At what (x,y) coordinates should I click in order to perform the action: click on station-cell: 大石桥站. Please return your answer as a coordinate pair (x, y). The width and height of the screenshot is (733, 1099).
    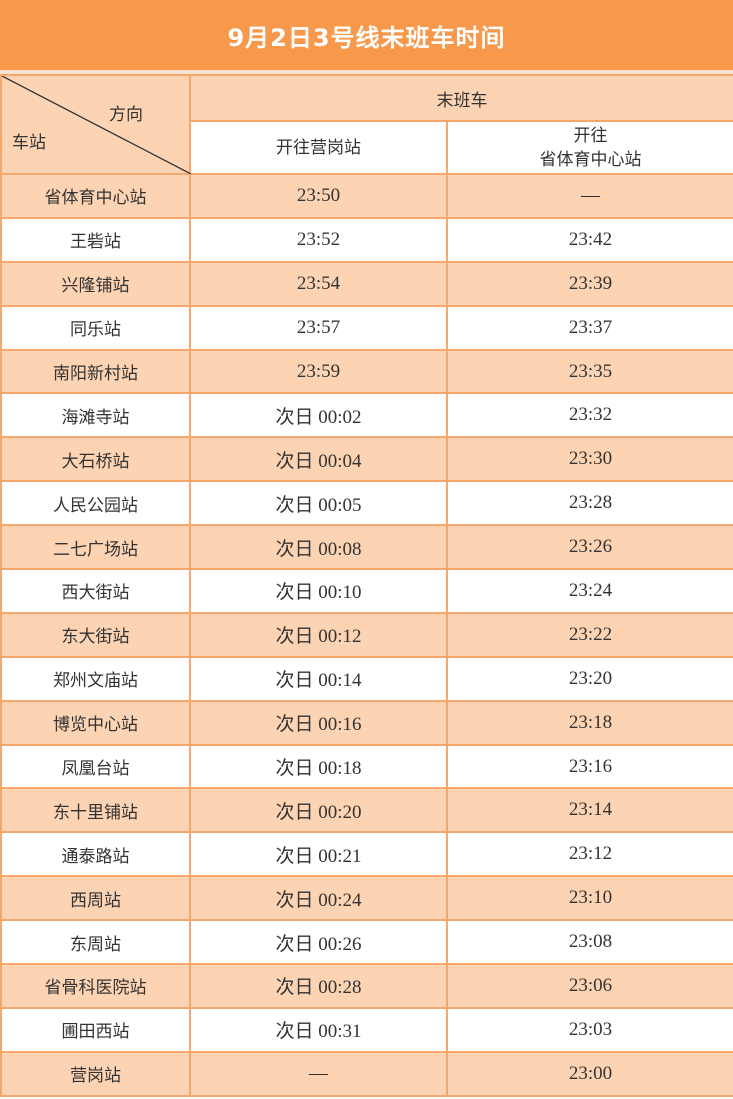
    Looking at the image, I should click on (95, 459).